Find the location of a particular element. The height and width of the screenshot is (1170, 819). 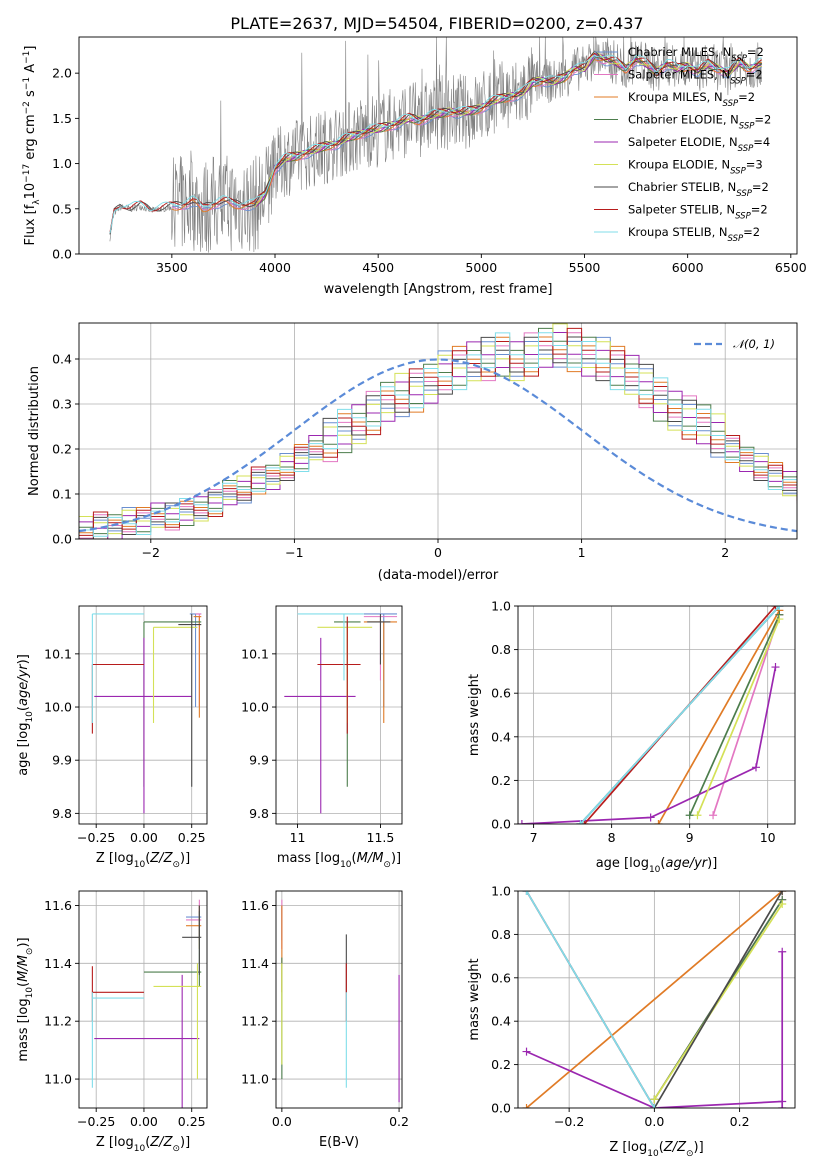

x-tick-label: 1 is located at coordinates (582, 552).